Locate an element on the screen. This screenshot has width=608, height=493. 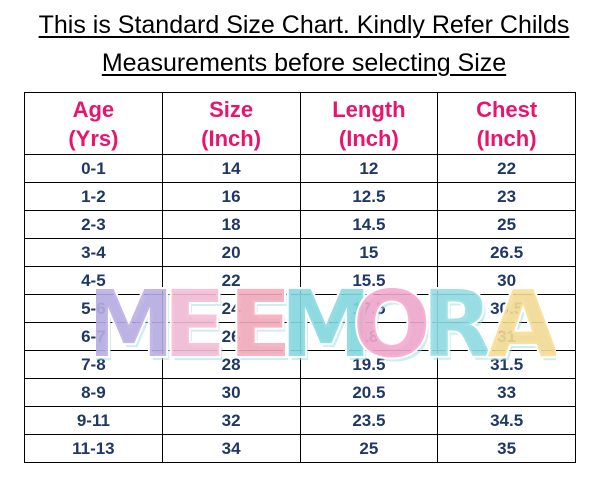
cell-chest: 34.5 is located at coordinates (506, 420).